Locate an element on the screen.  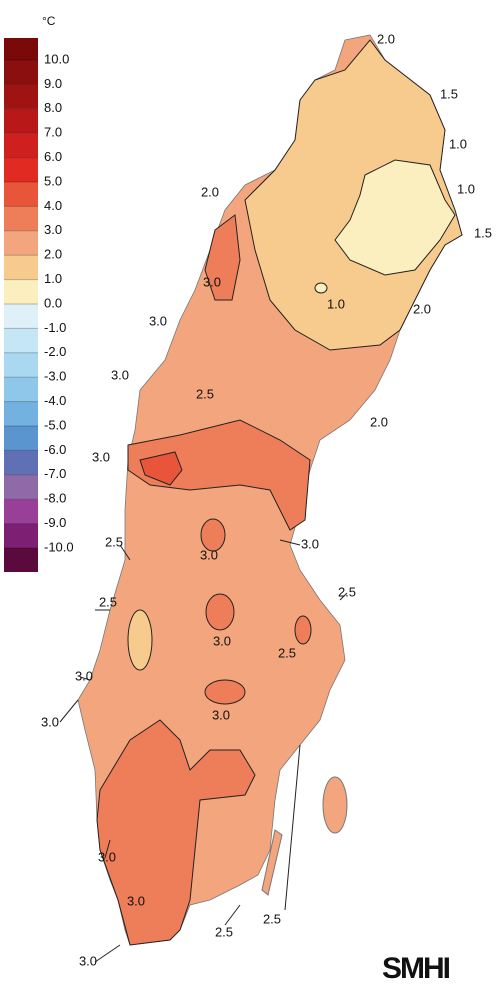
legend-label: -9.0 is located at coordinates (55, 522).